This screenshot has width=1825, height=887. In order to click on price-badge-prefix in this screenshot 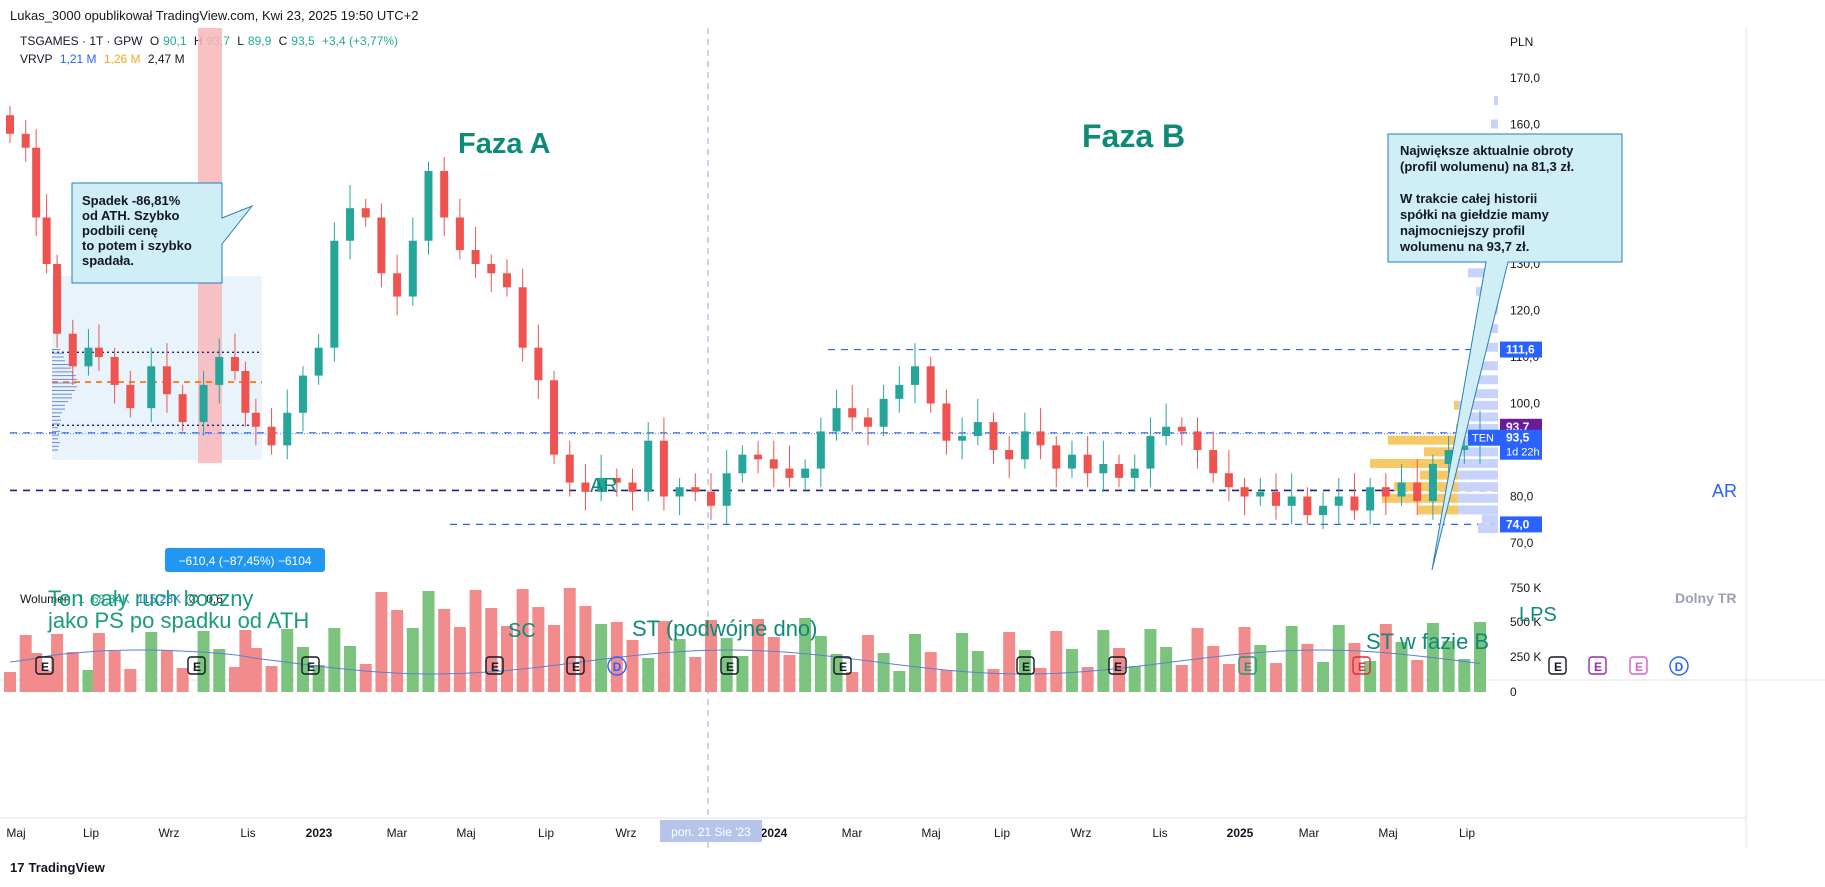, I will do `click(1484, 437)`.